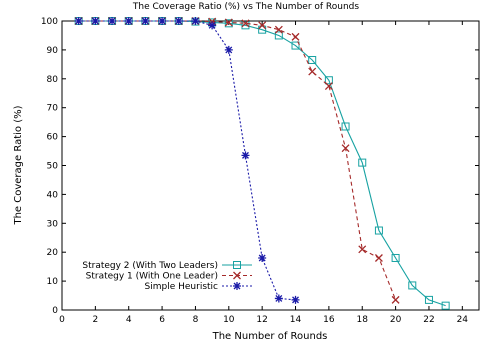 Image resolution: width=493 pixels, height=345 pixels. Describe the element at coordinates (62, 320) in the screenshot. I see `x-tick-label: 0` at that location.